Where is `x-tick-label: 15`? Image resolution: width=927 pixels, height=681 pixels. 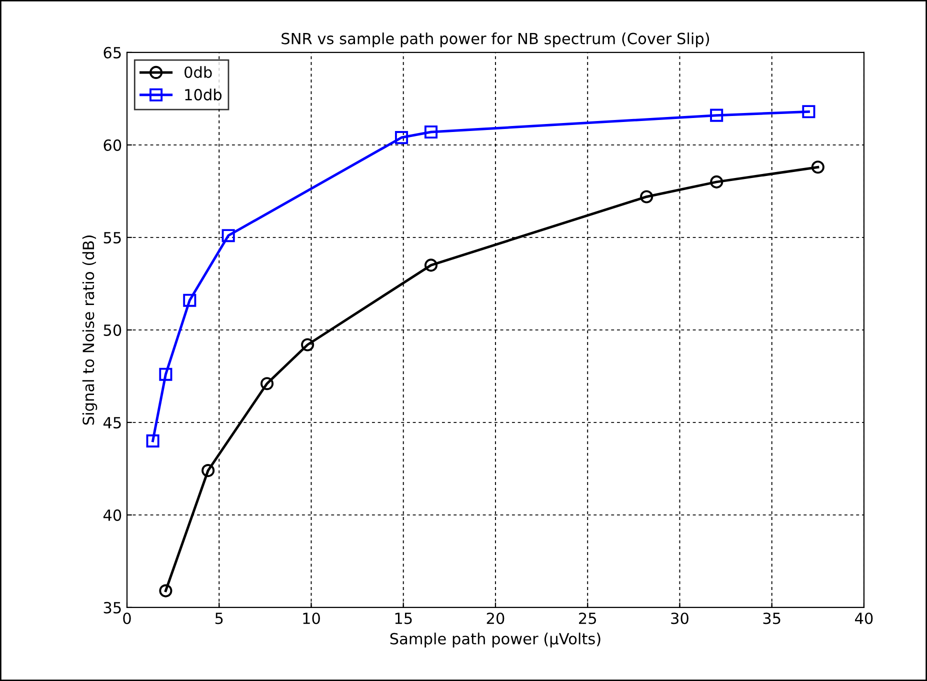 x-tick-label: 15 is located at coordinates (403, 618).